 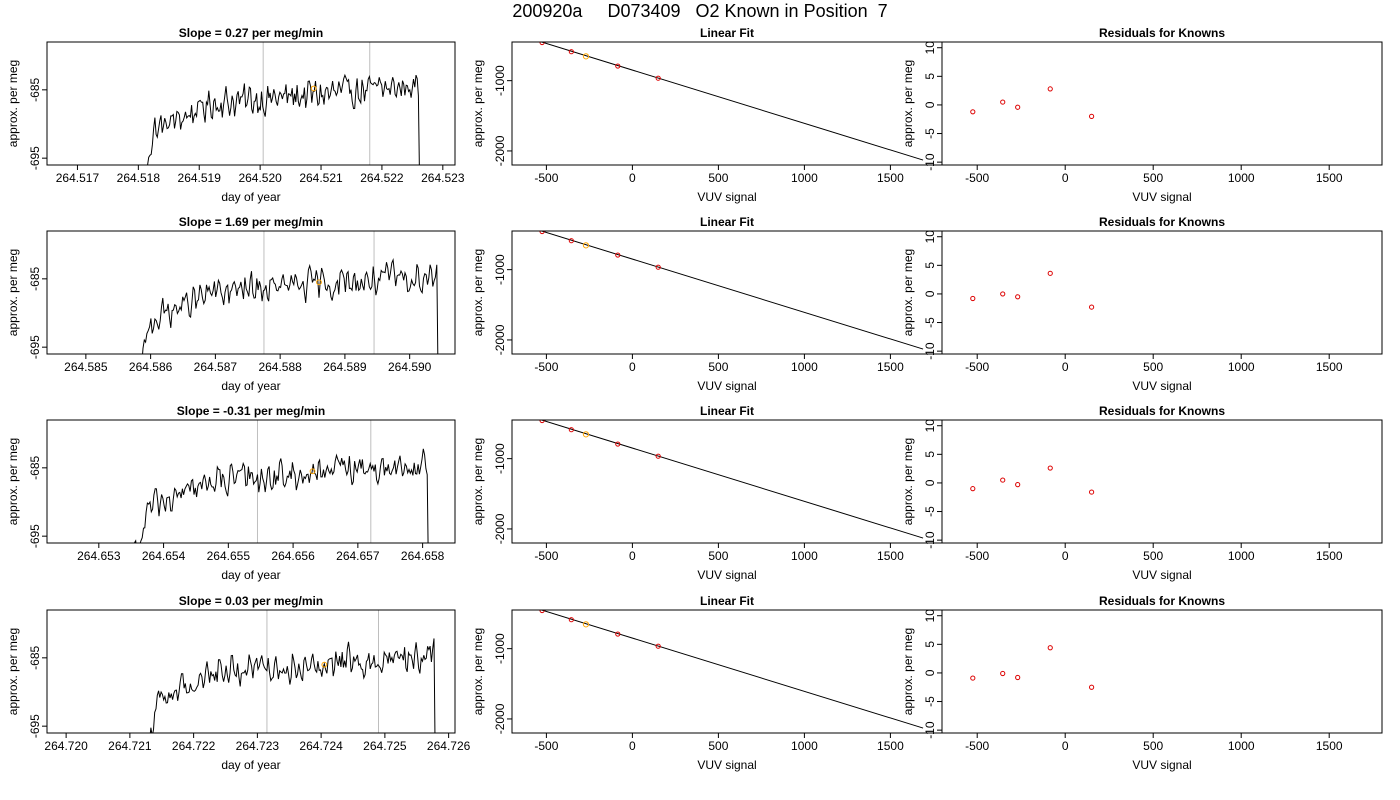 What do you see at coordinates (229, 556) in the screenshot?
I see `x-tick-label: 264.655` at bounding box center [229, 556].